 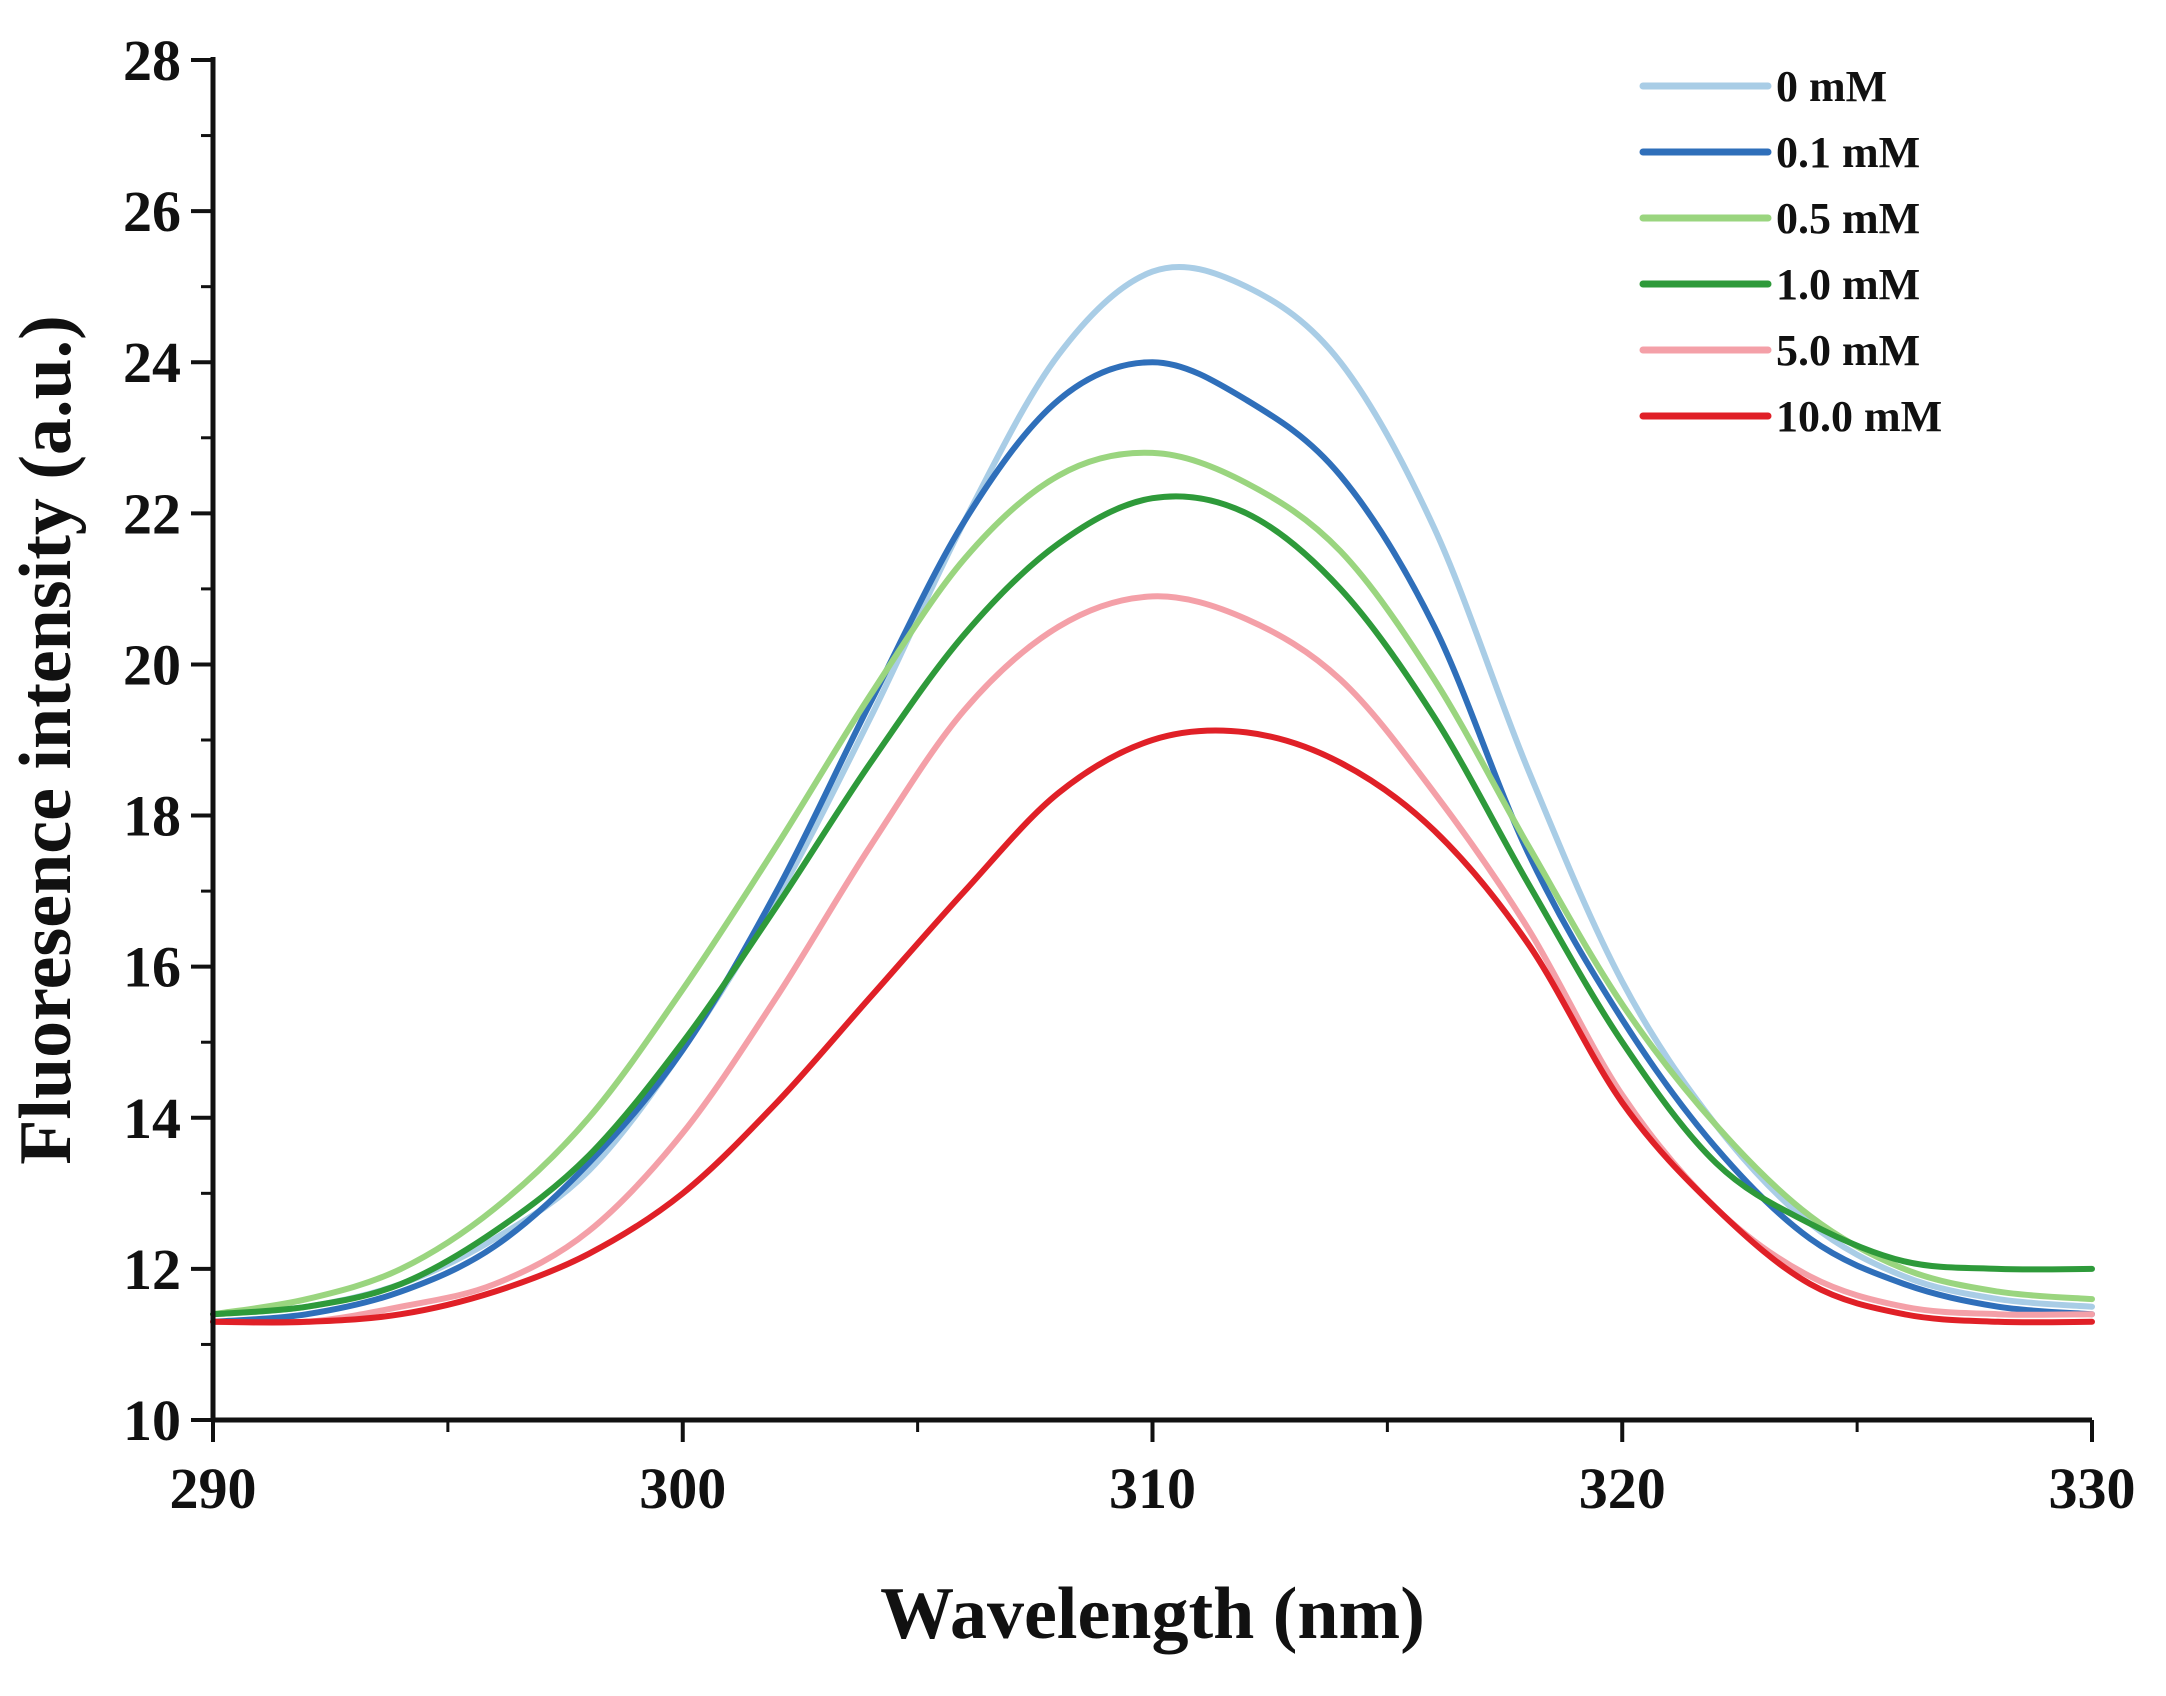 What do you see at coordinates (1622, 1488) in the screenshot?
I see `x-tick-label: 320` at bounding box center [1622, 1488].